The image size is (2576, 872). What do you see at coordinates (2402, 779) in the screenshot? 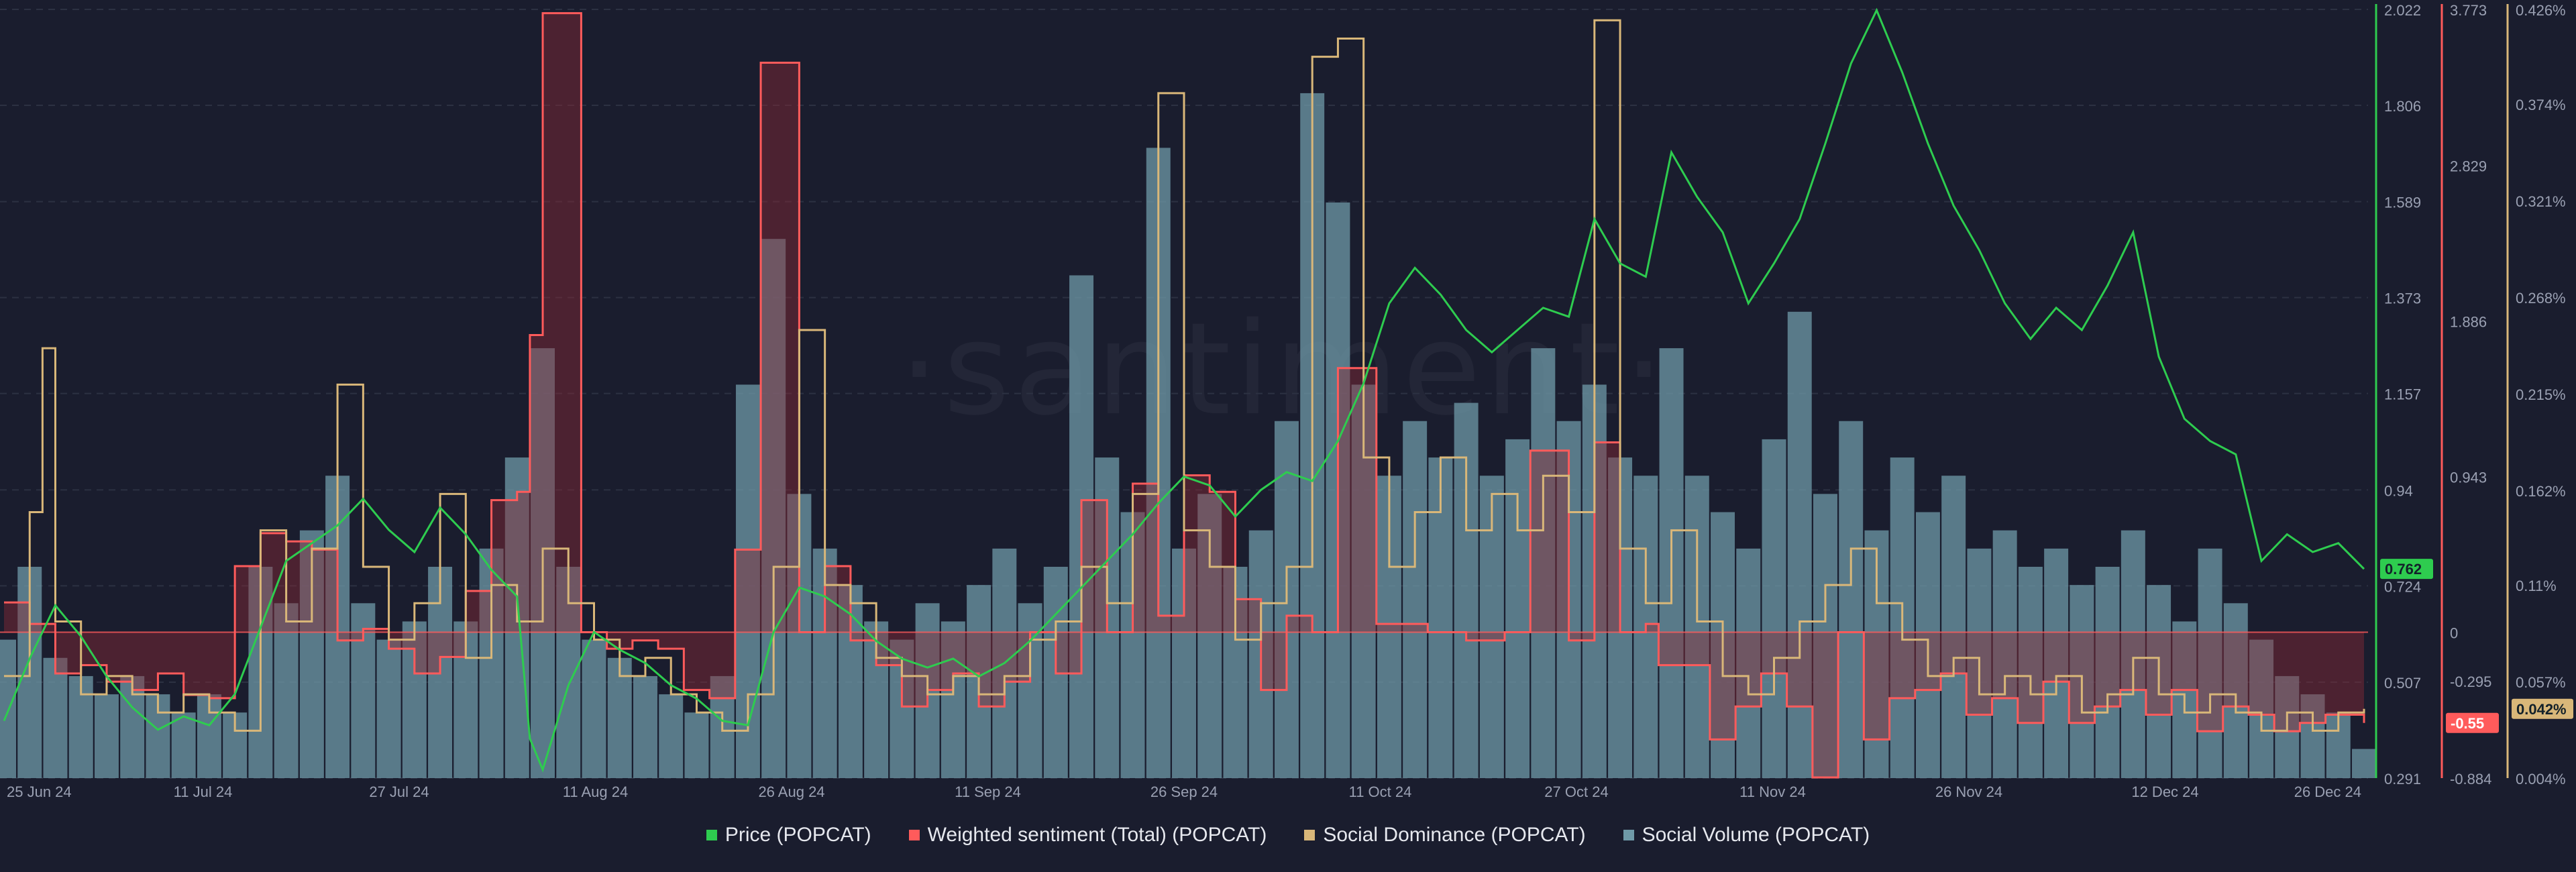
I see `price-tick-label: 0.291` at bounding box center [2402, 779].